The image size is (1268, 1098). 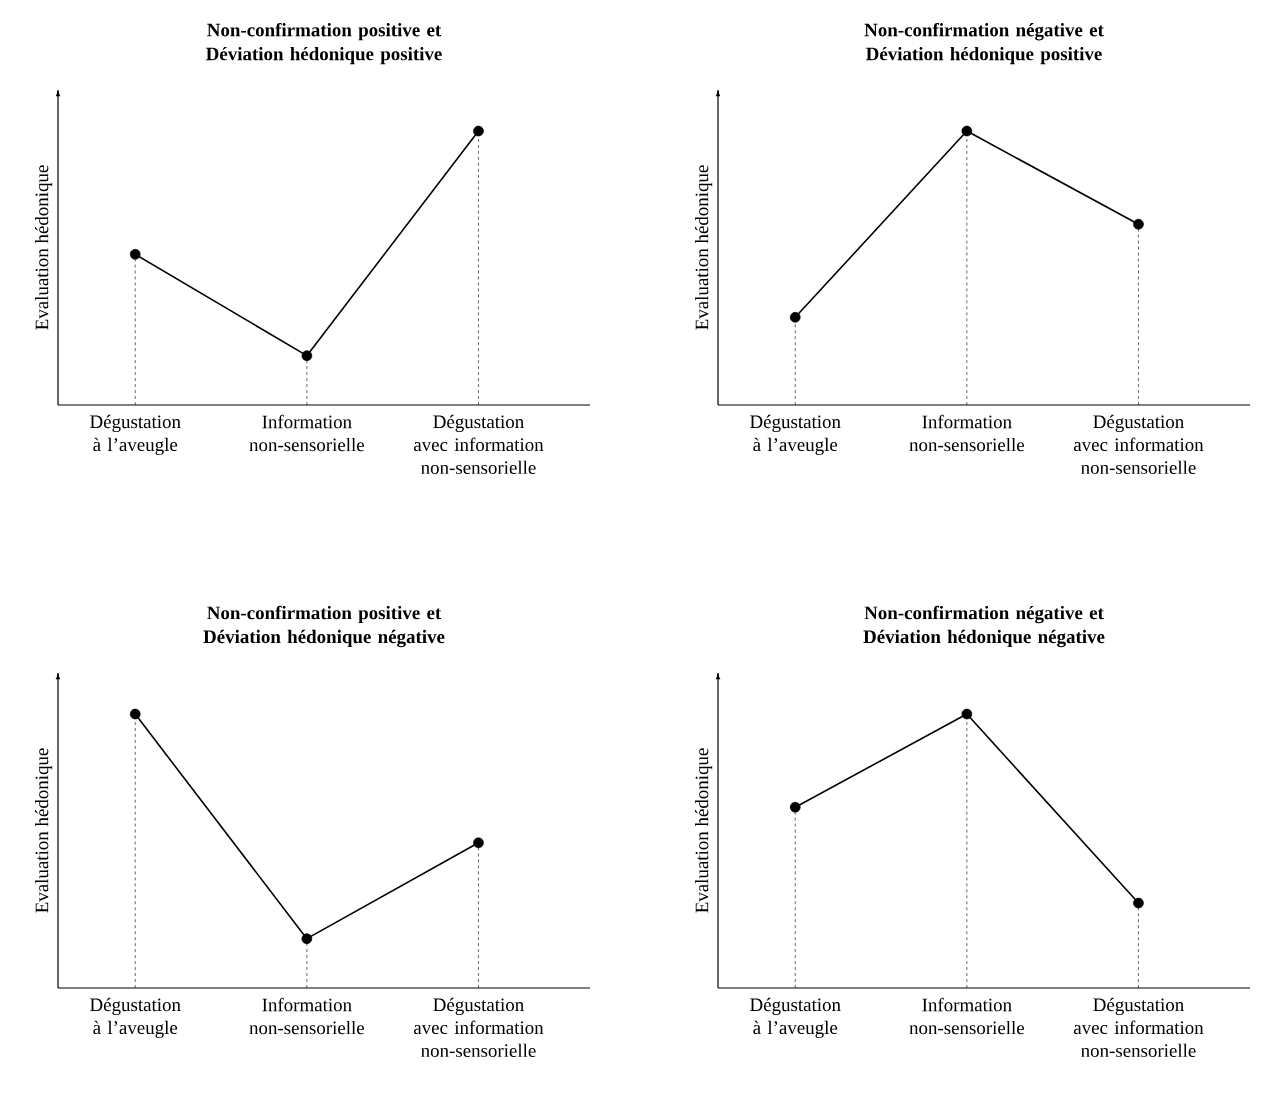 What do you see at coordinates (324, 43) in the screenshot?
I see `chart-title: Non-confirmation positive et Déviation hédonique positive` at bounding box center [324, 43].